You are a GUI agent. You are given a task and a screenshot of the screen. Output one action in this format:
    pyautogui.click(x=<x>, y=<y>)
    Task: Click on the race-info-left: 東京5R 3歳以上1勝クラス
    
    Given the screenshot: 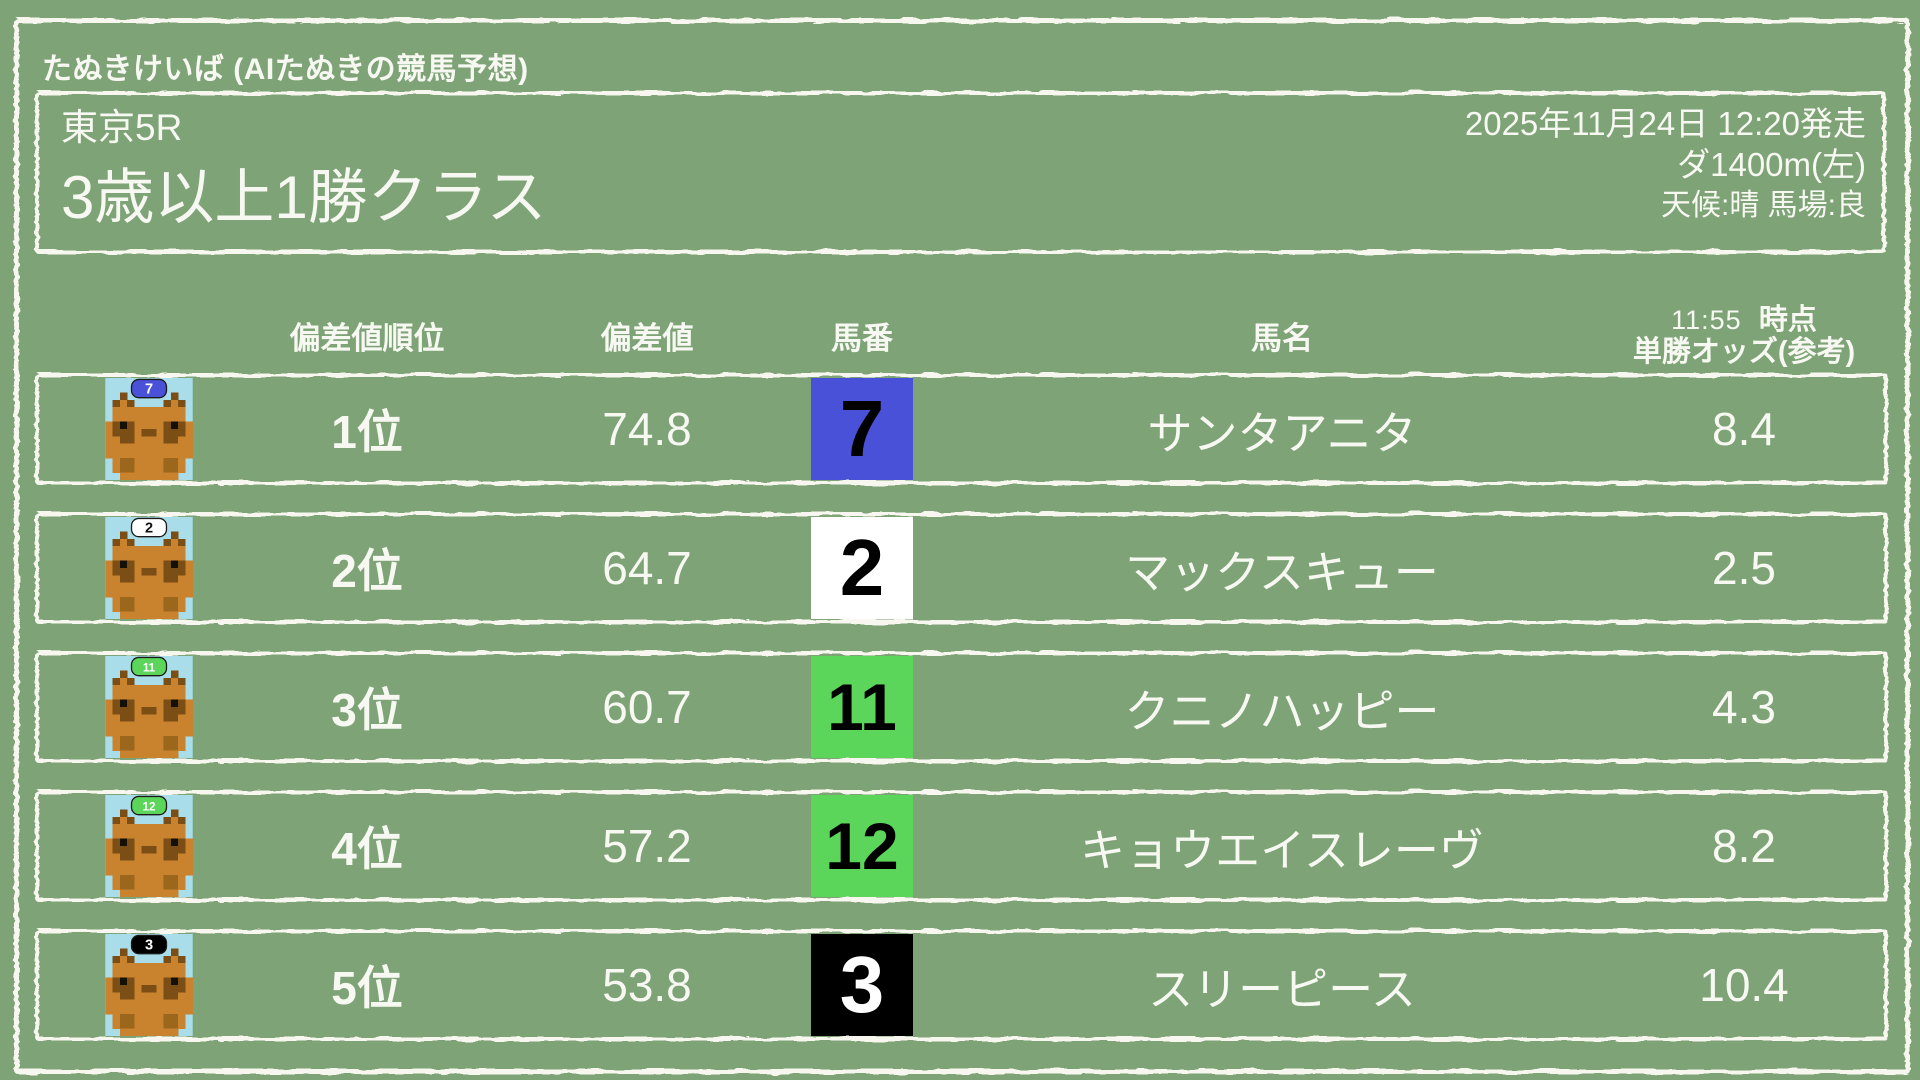 What is the action you would take?
    pyautogui.click(x=292, y=172)
    